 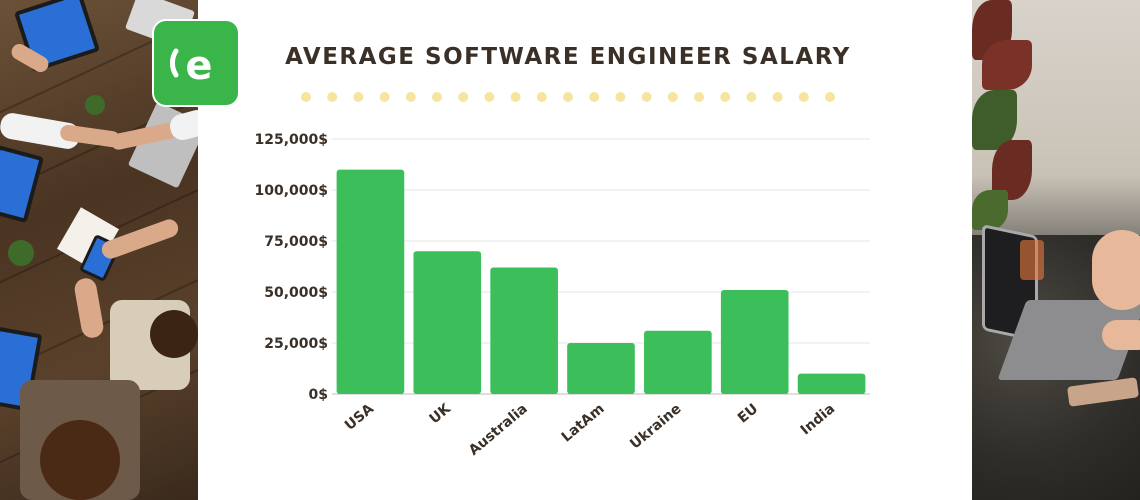 What do you see at coordinates (370, 281) in the screenshot?
I see `bar-usa` at bounding box center [370, 281].